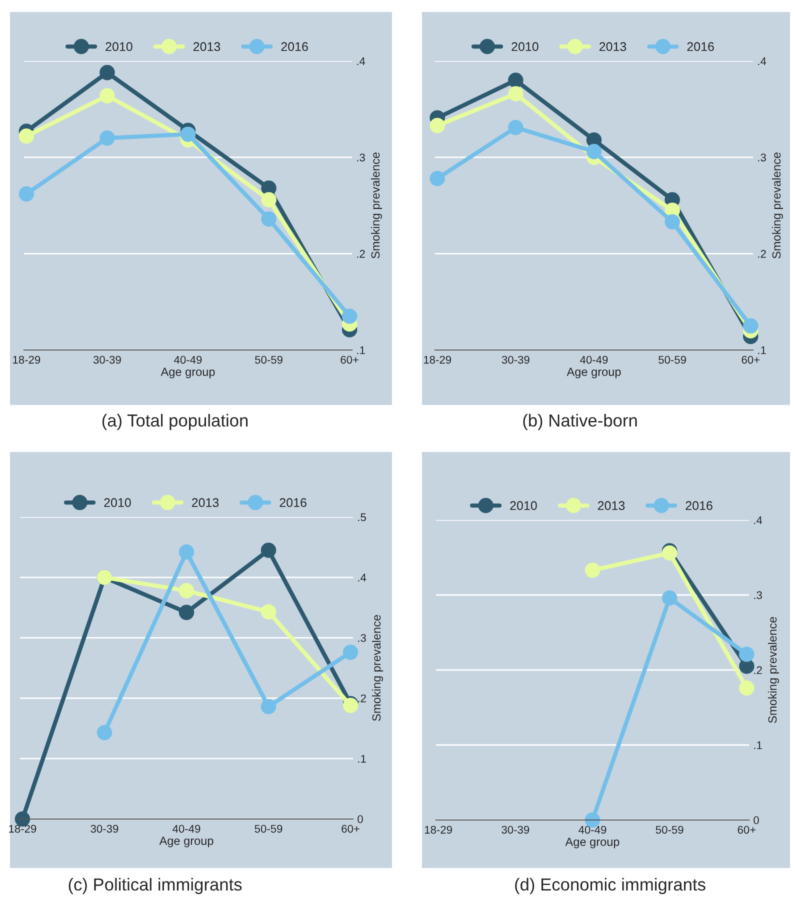 The height and width of the screenshot is (905, 795). What do you see at coordinates (610, 886) in the screenshot?
I see `text: (d) Economic immigrants` at bounding box center [610, 886].